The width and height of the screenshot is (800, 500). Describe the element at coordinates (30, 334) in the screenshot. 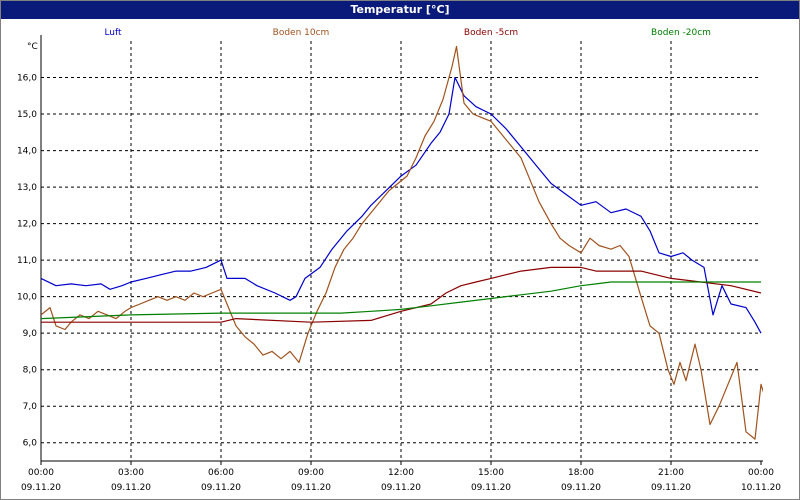

I see `y-tick-label: 9,0` at that location.